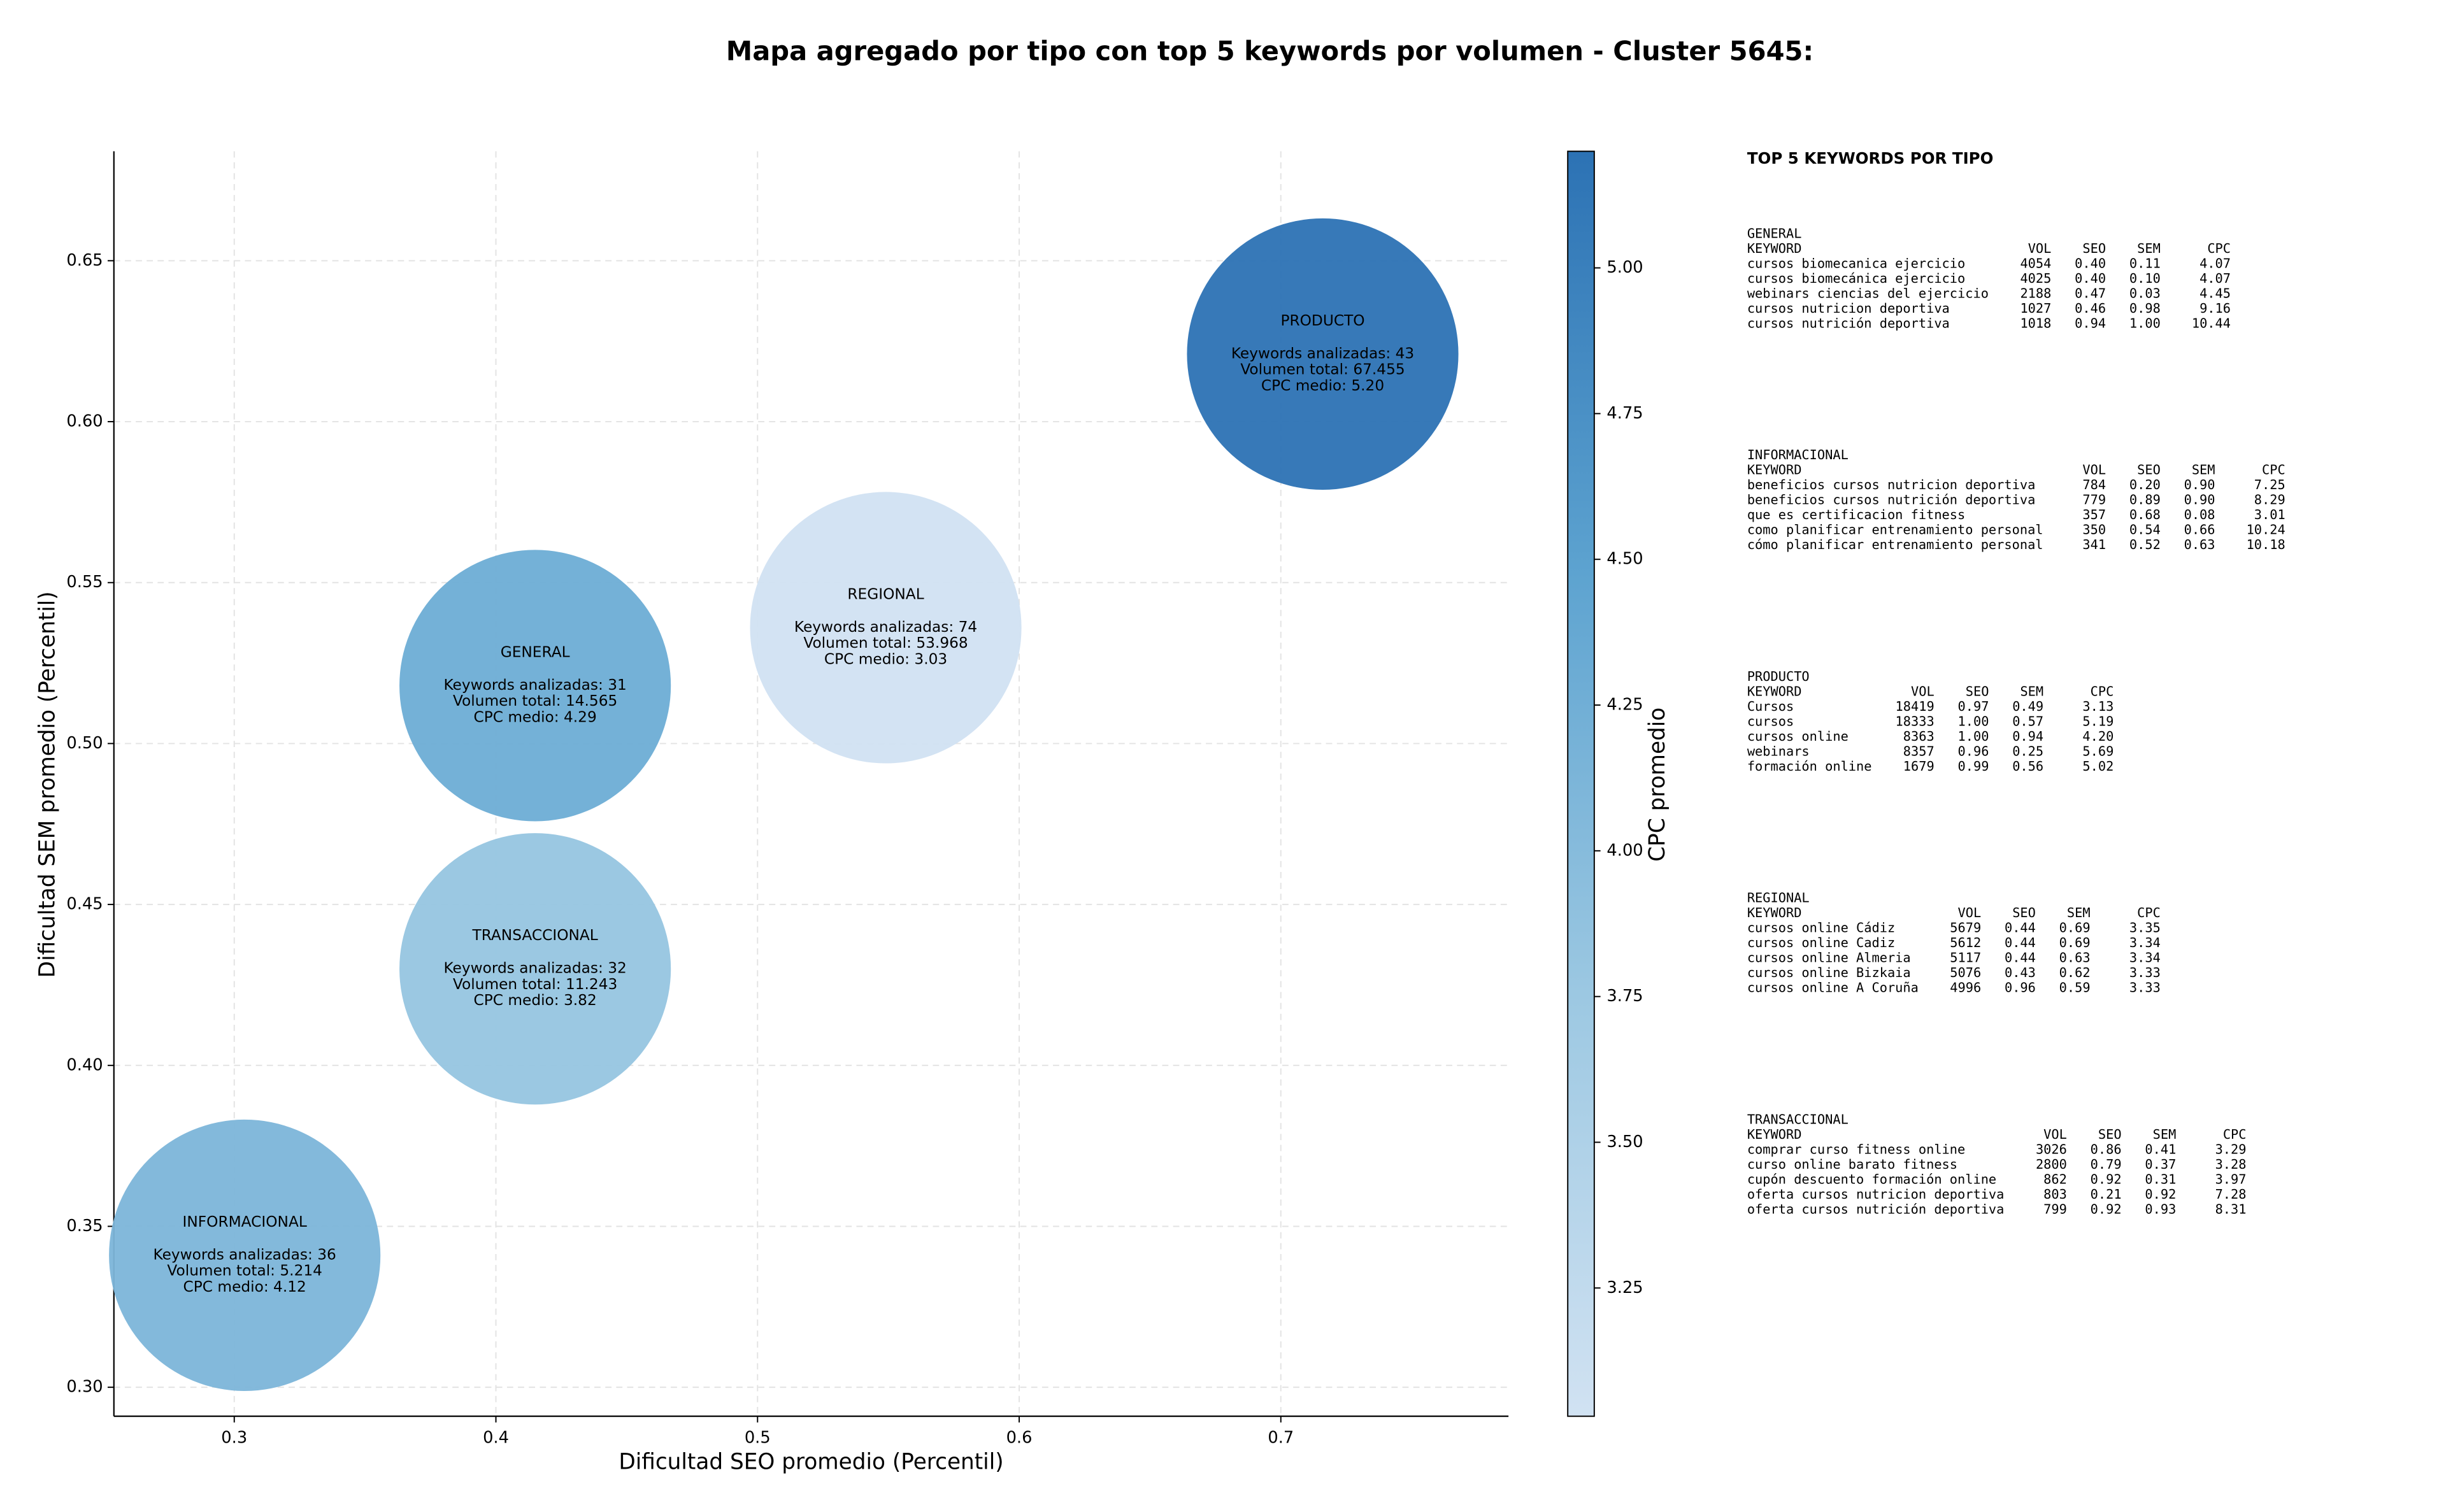  What do you see at coordinates (1624, 996) in the screenshot?
I see `colorbar-tick-label: 3.75` at bounding box center [1624, 996].